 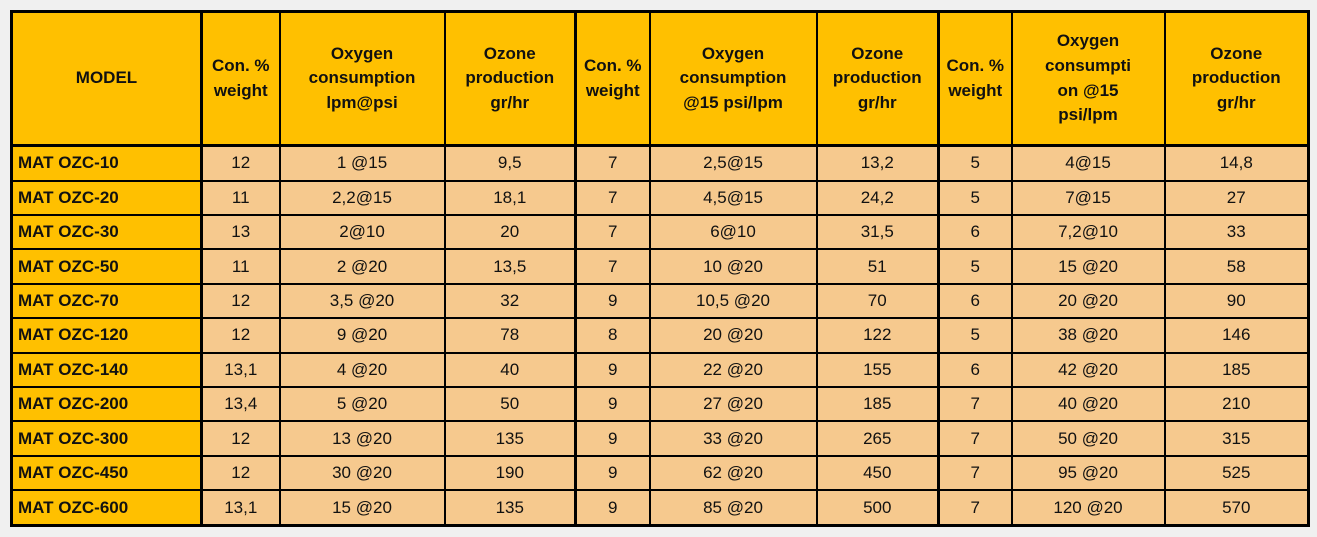 I want to click on value-cell: 13,4, so click(x=240, y=404).